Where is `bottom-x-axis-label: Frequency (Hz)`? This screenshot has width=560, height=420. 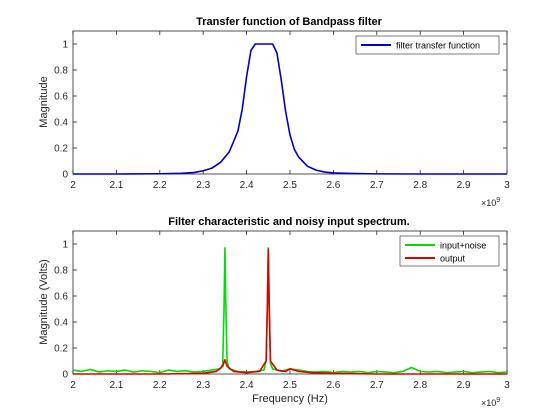
bottom-x-axis-label: Frequency (Hz) is located at coordinates (290, 399).